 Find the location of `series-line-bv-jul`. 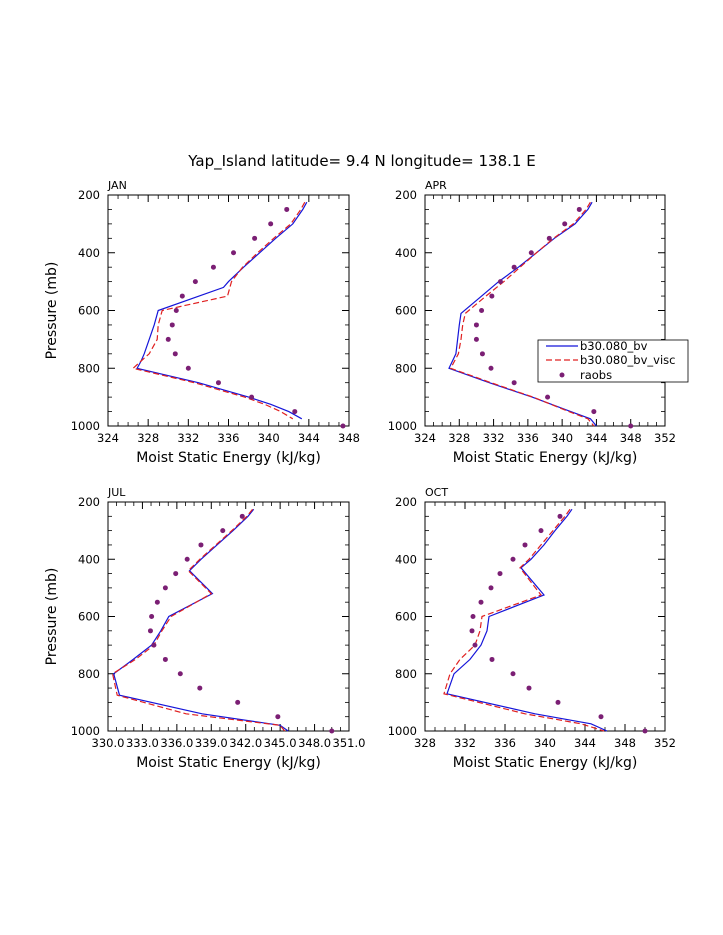

series-line-bv-jul is located at coordinates (201, 620).